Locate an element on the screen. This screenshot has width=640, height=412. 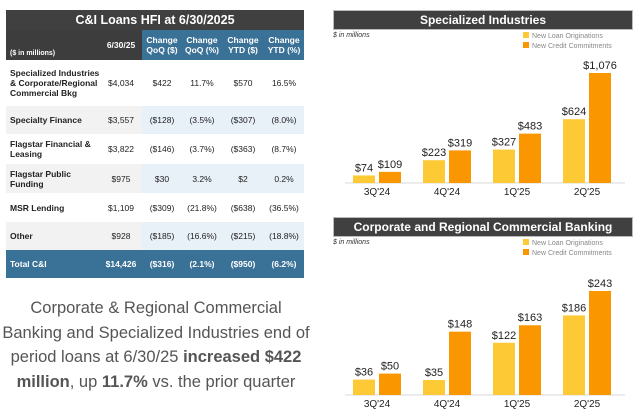
summary-part: , up is located at coordinates (85, 381).